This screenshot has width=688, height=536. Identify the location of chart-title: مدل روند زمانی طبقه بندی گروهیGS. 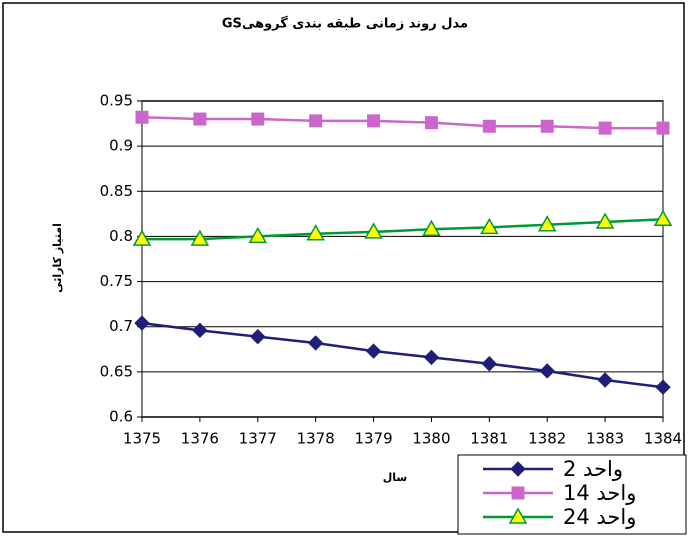
(345, 24).